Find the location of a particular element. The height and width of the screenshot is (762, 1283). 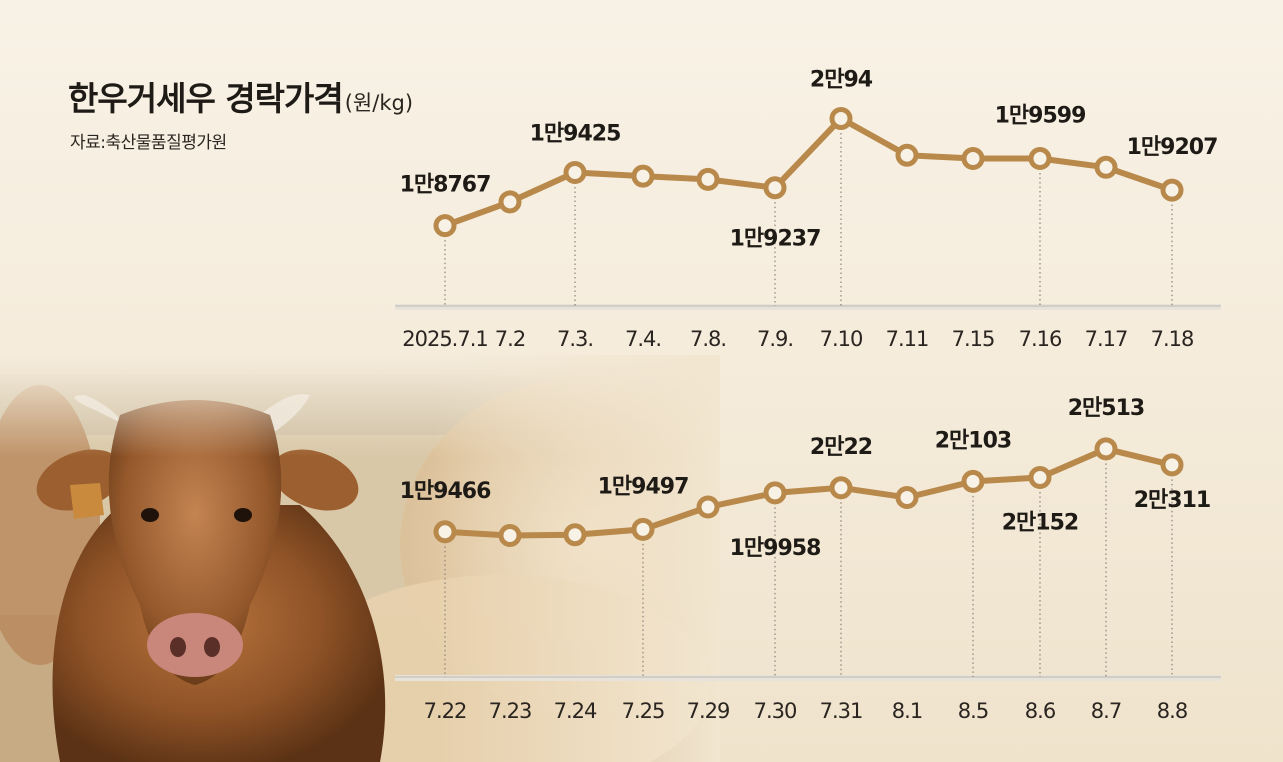

x-tick-label: 7.3. is located at coordinates (575, 339).